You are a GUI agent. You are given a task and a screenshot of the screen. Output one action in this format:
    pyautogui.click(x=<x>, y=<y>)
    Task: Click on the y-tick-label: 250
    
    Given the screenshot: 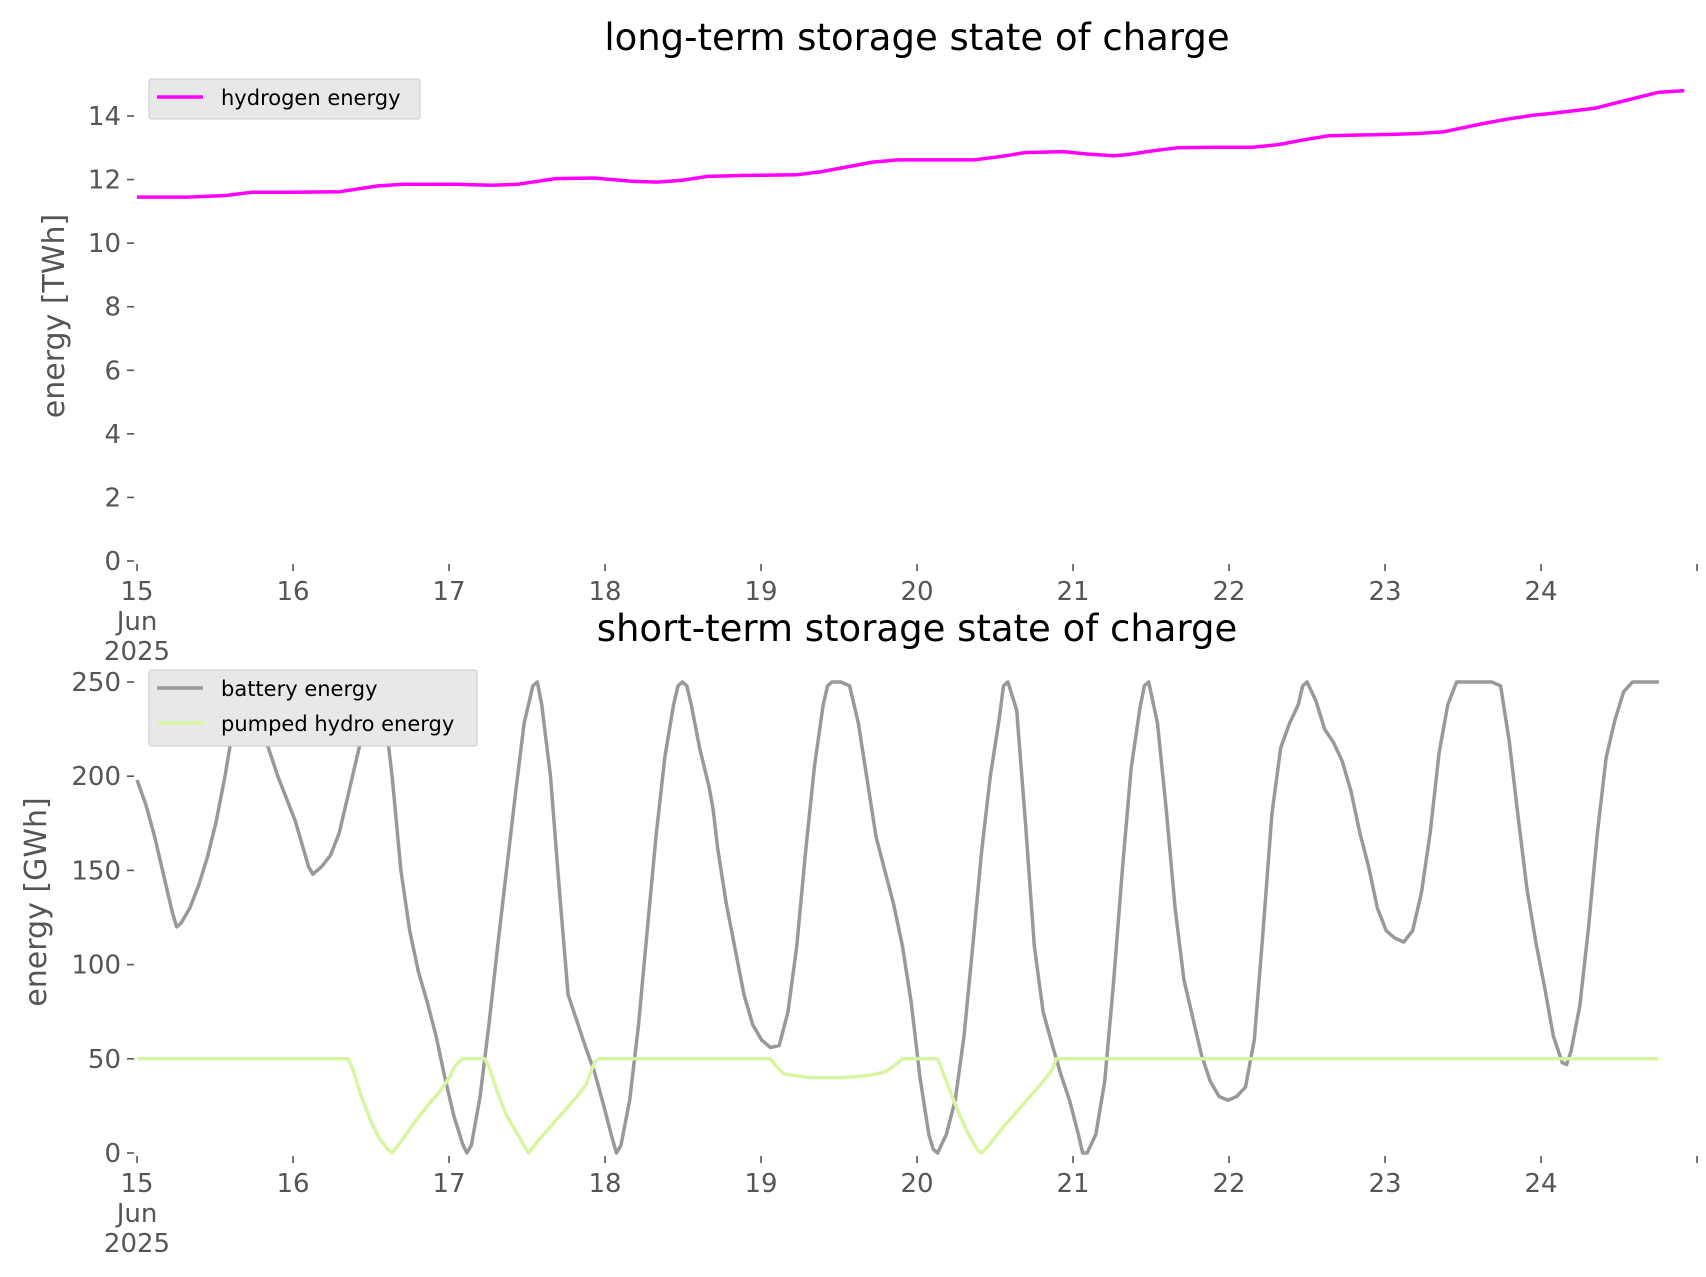 What is the action you would take?
    pyautogui.click(x=96, y=683)
    